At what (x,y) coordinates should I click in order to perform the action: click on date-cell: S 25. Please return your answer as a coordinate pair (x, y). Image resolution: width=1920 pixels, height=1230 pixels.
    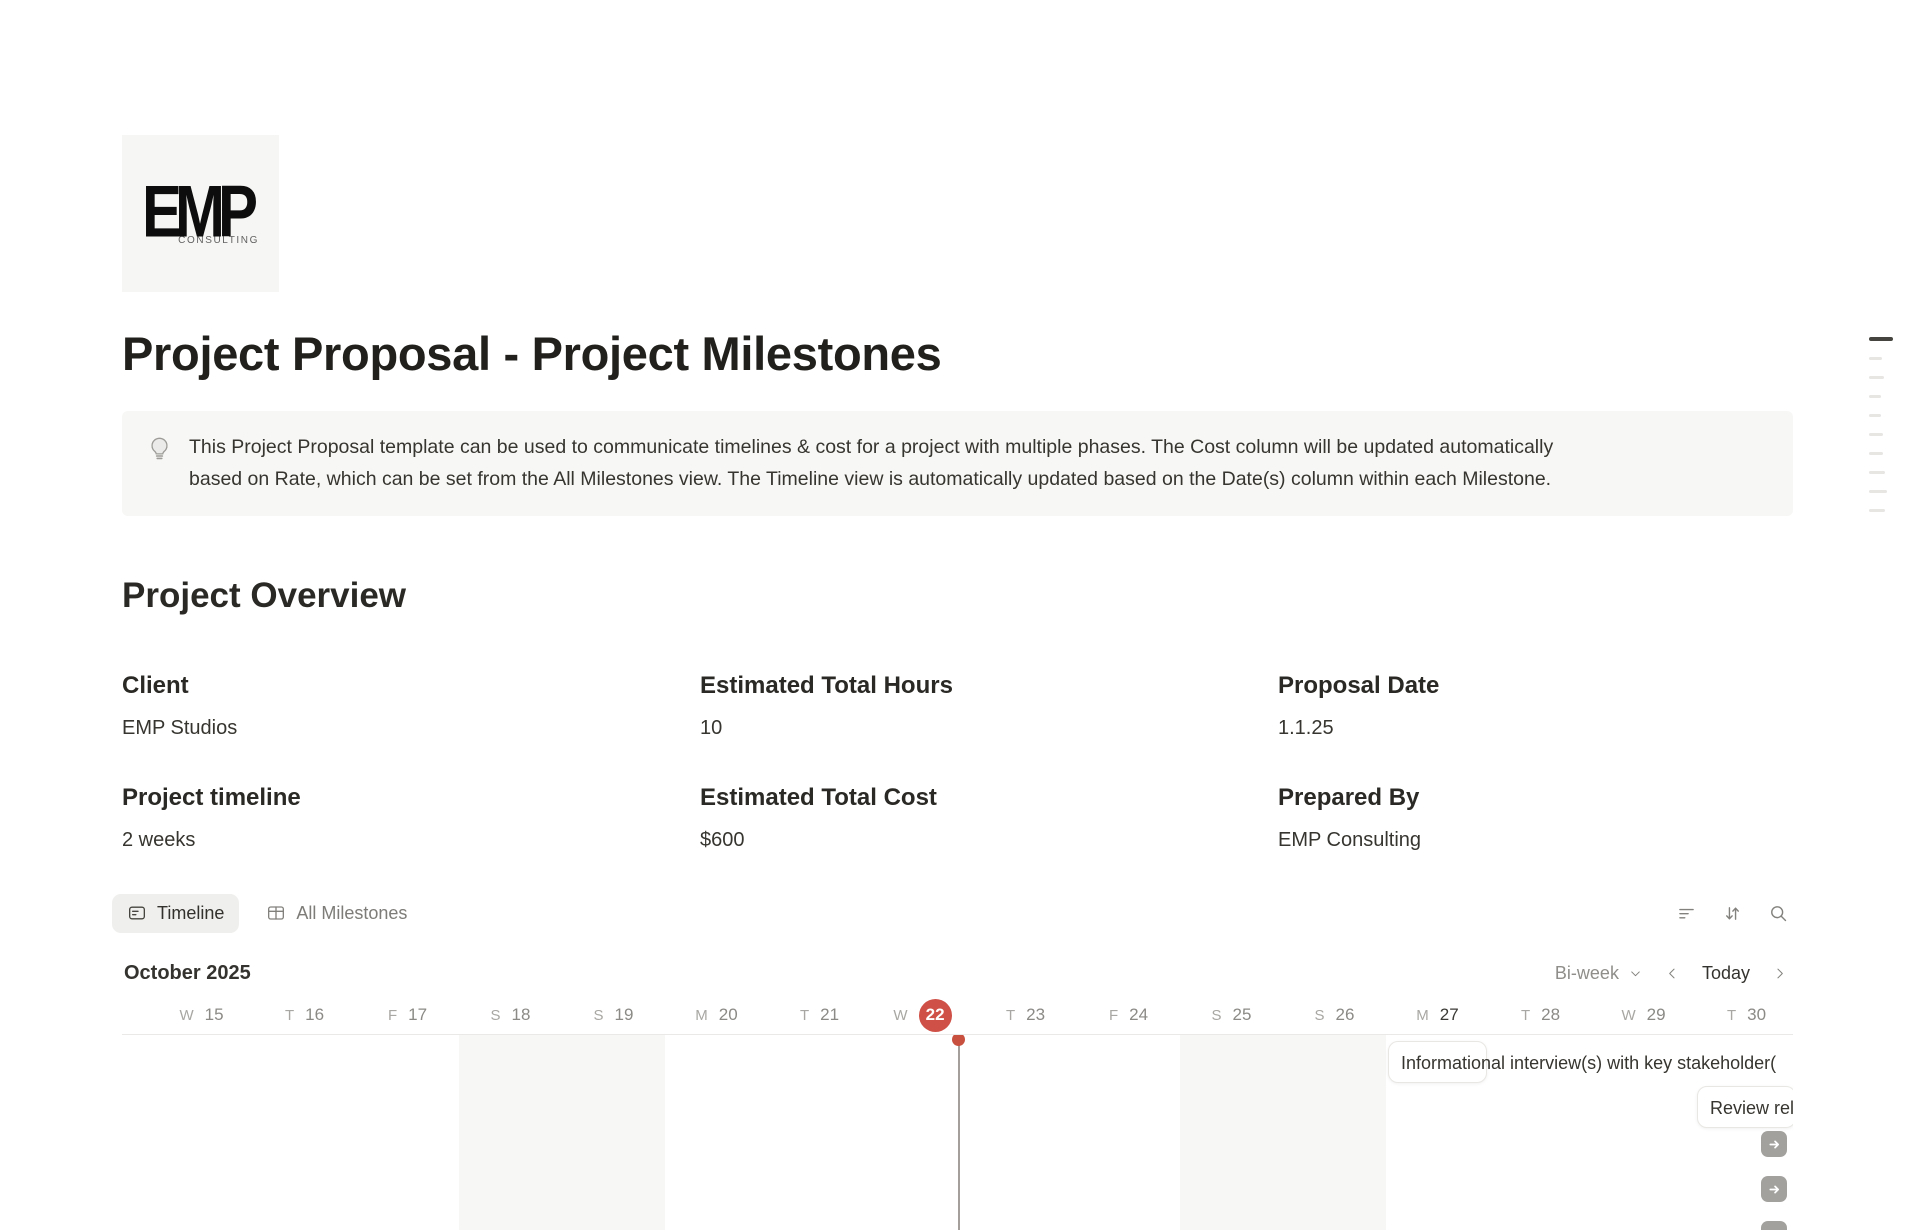
    Looking at the image, I should click on (1231, 1015).